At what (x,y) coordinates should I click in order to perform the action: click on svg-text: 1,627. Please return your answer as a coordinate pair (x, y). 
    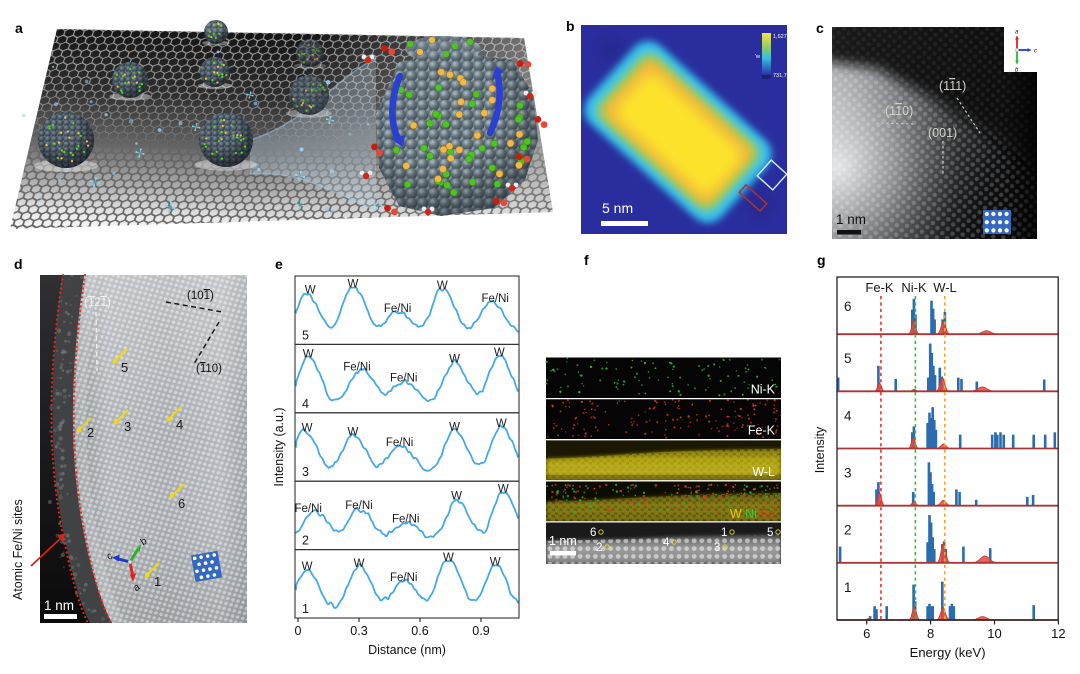
    Looking at the image, I should click on (780, 37).